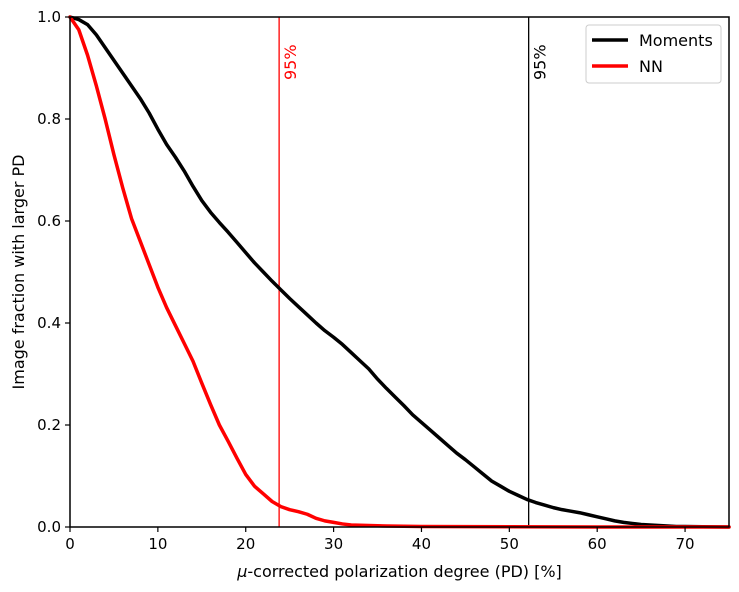 This screenshot has height=592, width=739. What do you see at coordinates (245, 544) in the screenshot?
I see `x-tick-label-20: 20` at bounding box center [245, 544].